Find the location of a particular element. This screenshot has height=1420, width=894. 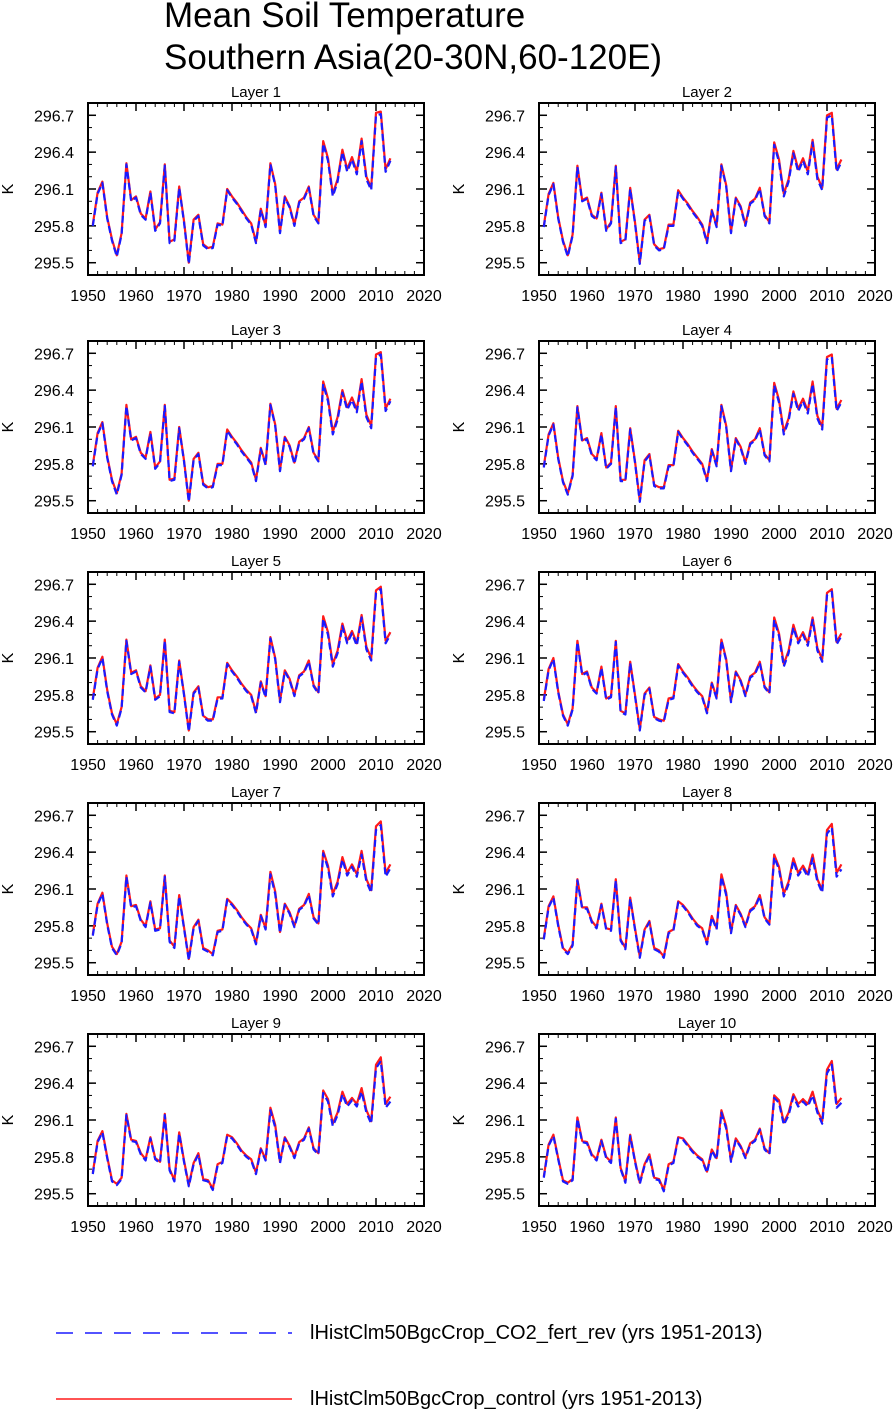

panel-title: Layer 2 is located at coordinates (707, 92).